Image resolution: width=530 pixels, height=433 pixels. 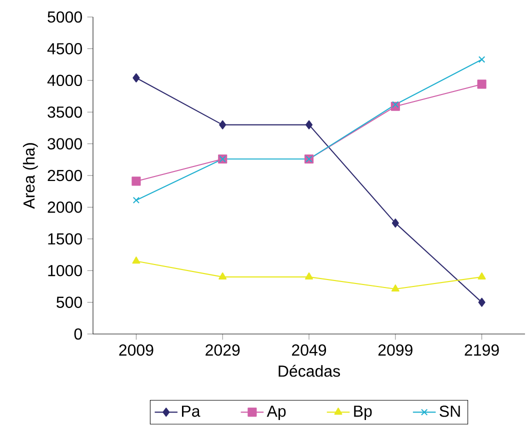 I want to click on y-tick-label: 2500, so click(x=65, y=176).